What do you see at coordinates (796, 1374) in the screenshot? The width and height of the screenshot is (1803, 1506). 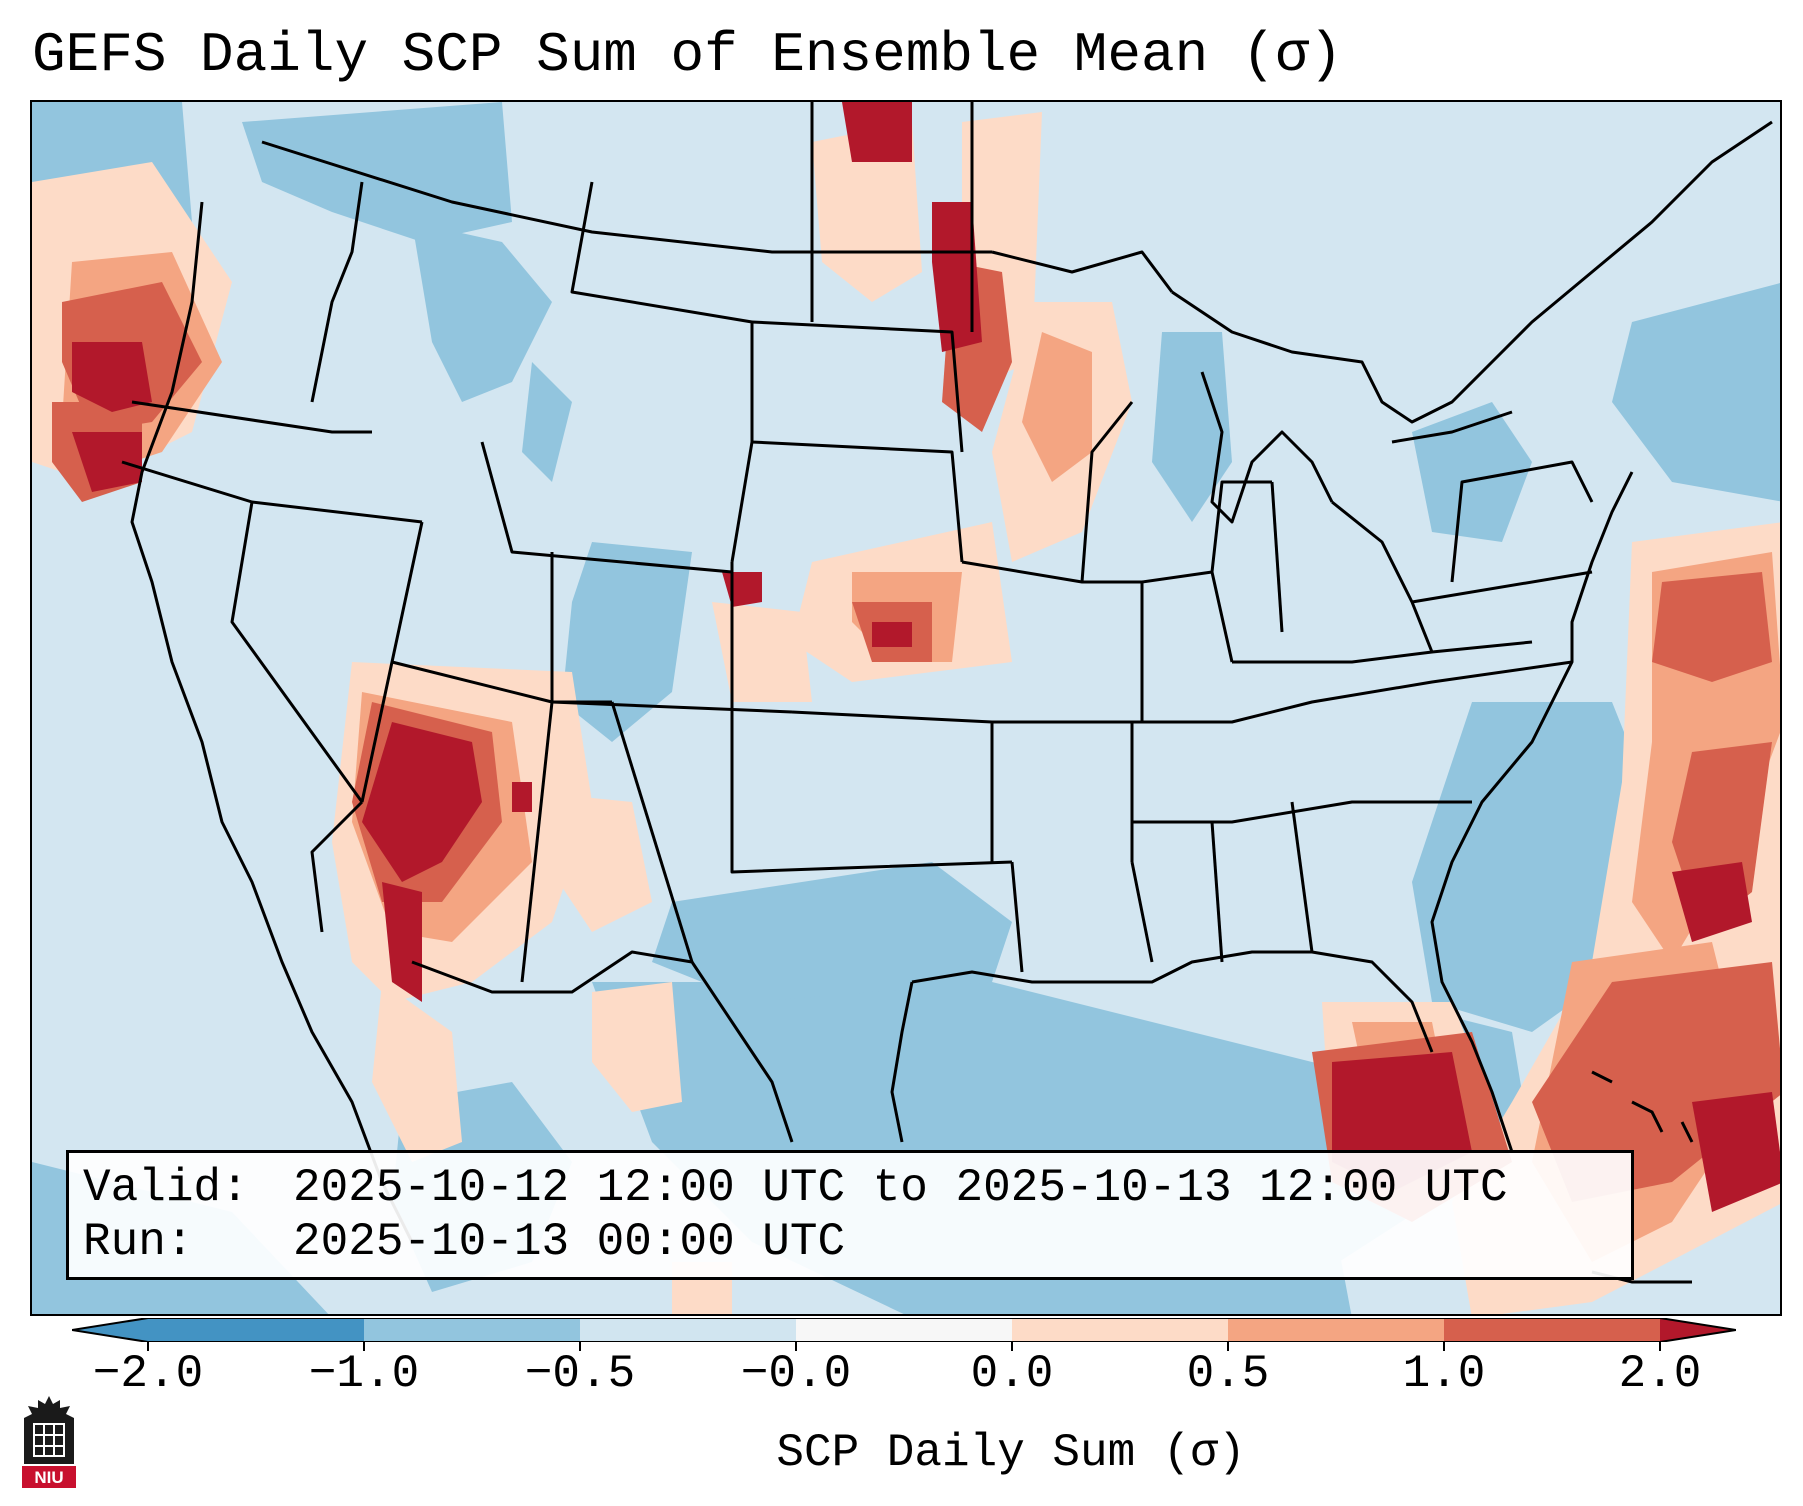 I see `tick-label: −0.0` at bounding box center [796, 1374].